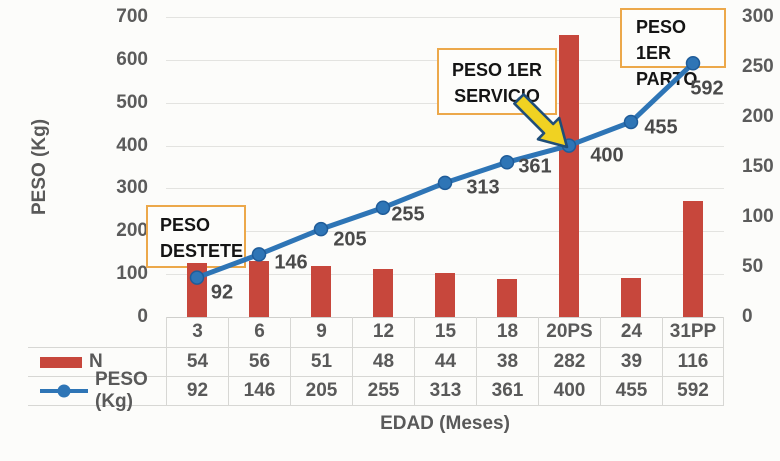  Describe the element at coordinates (39, 167) in the screenshot. I see `y-axis-title: PESO (Kg)` at that location.